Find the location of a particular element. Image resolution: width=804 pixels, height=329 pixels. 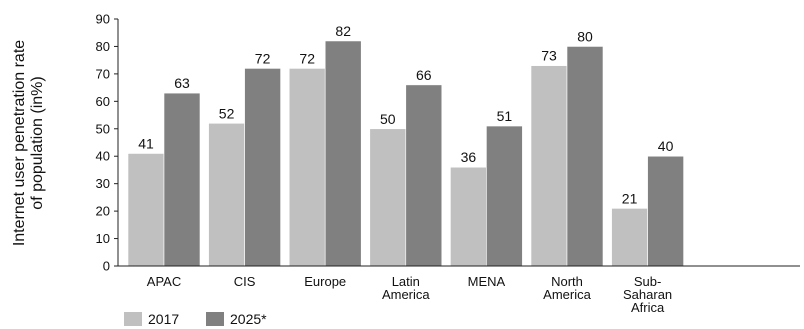

y-tick-label: 40 is located at coordinates (103, 156).